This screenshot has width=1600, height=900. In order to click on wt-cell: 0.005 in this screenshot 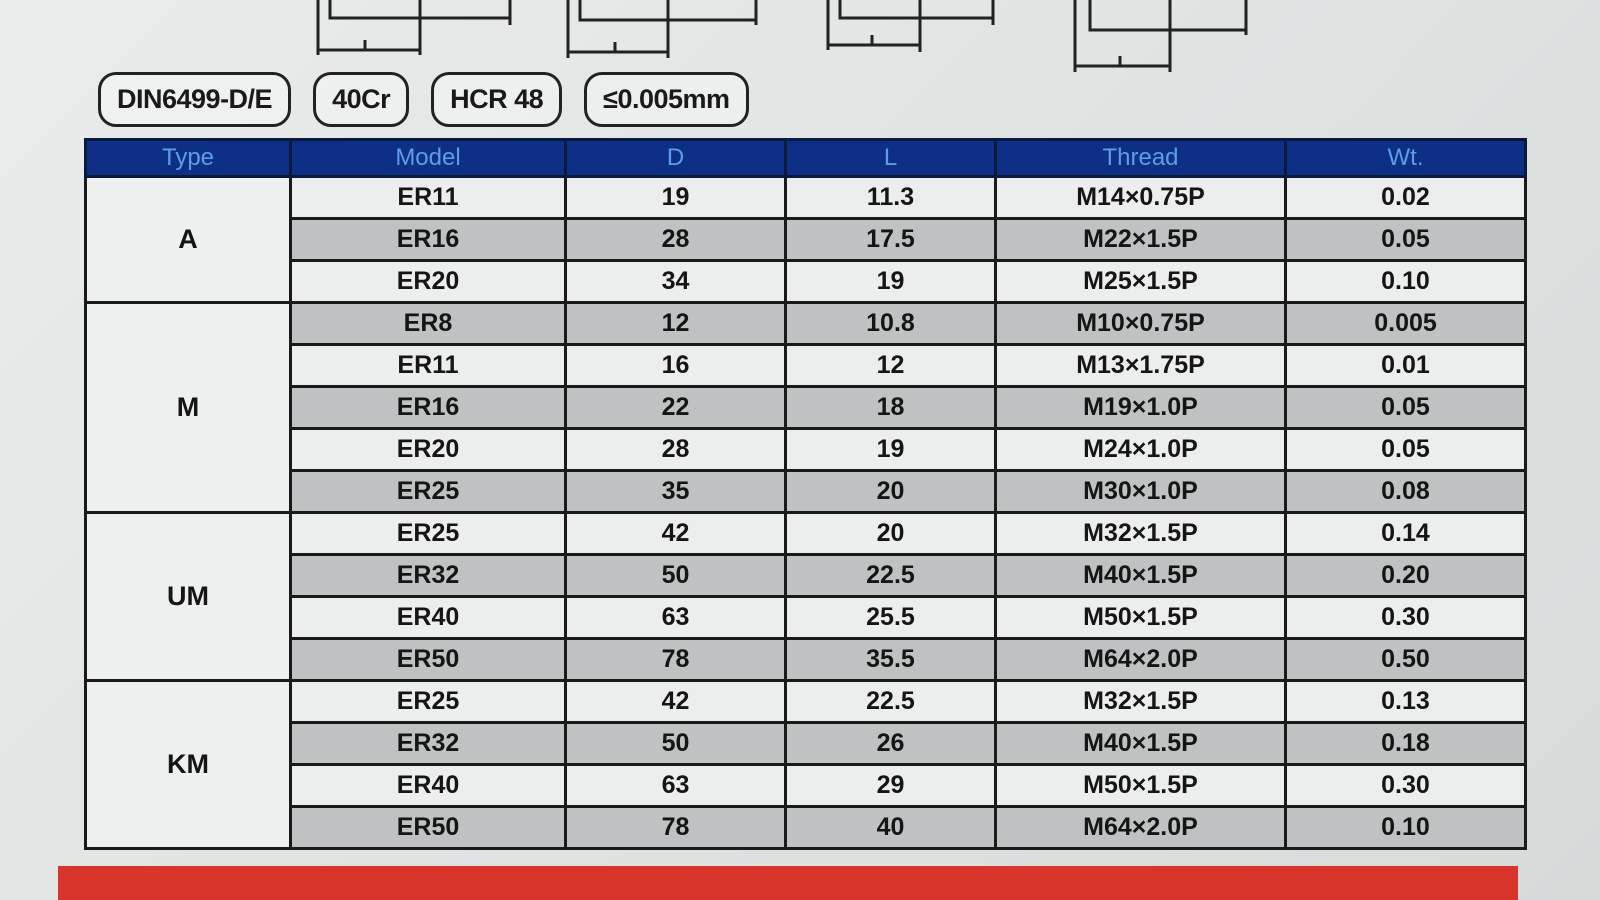, I will do `click(1405, 323)`.